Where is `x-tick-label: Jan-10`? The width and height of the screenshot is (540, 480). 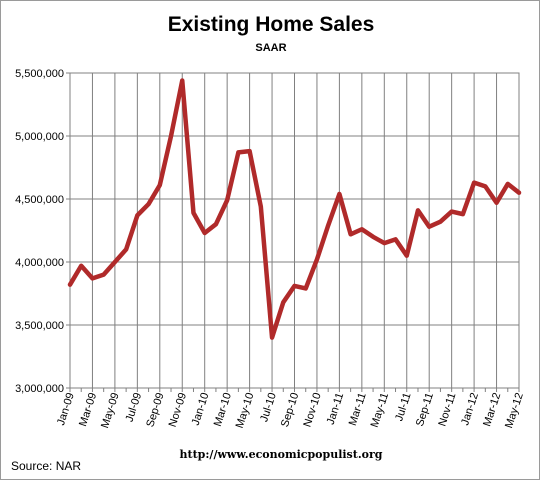 x-tick-label: Jan-10 is located at coordinates (201, 409).